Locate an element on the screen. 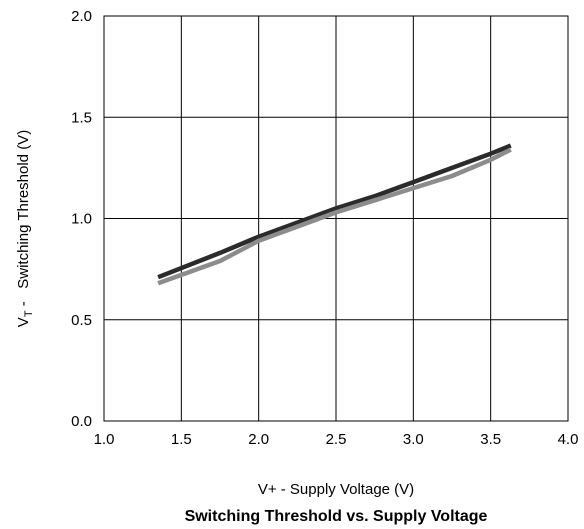 This screenshot has width=584, height=529. y-axis-label: VT - Switching Threshold (V) is located at coordinates (25, 228).